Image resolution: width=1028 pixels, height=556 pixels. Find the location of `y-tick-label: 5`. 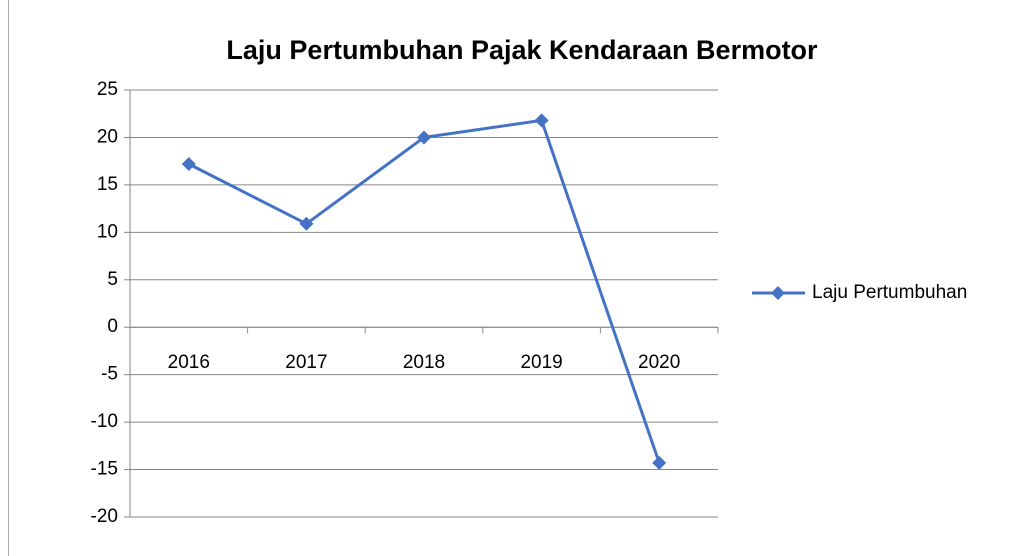

y-tick-label: 5 is located at coordinates (112, 279).